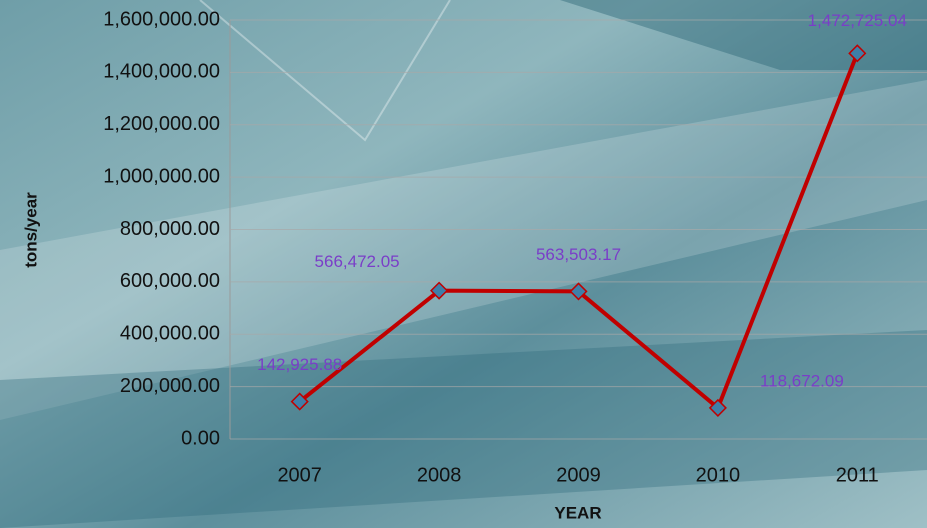  I want to click on x-tick-label: 2011, so click(857, 475).